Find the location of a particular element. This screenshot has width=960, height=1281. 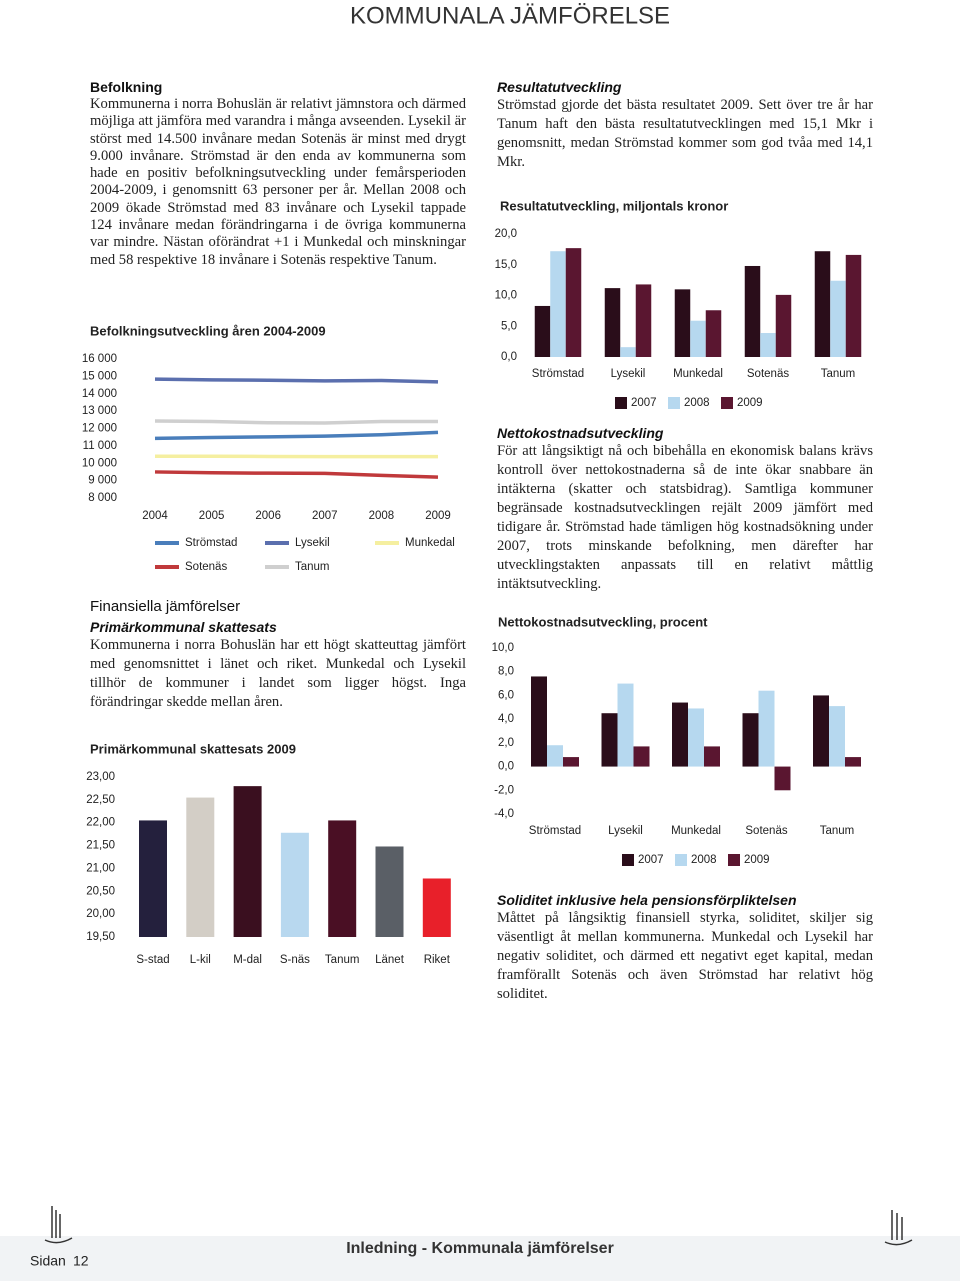

y-tick-label: 8,0 is located at coordinates (506, 672).